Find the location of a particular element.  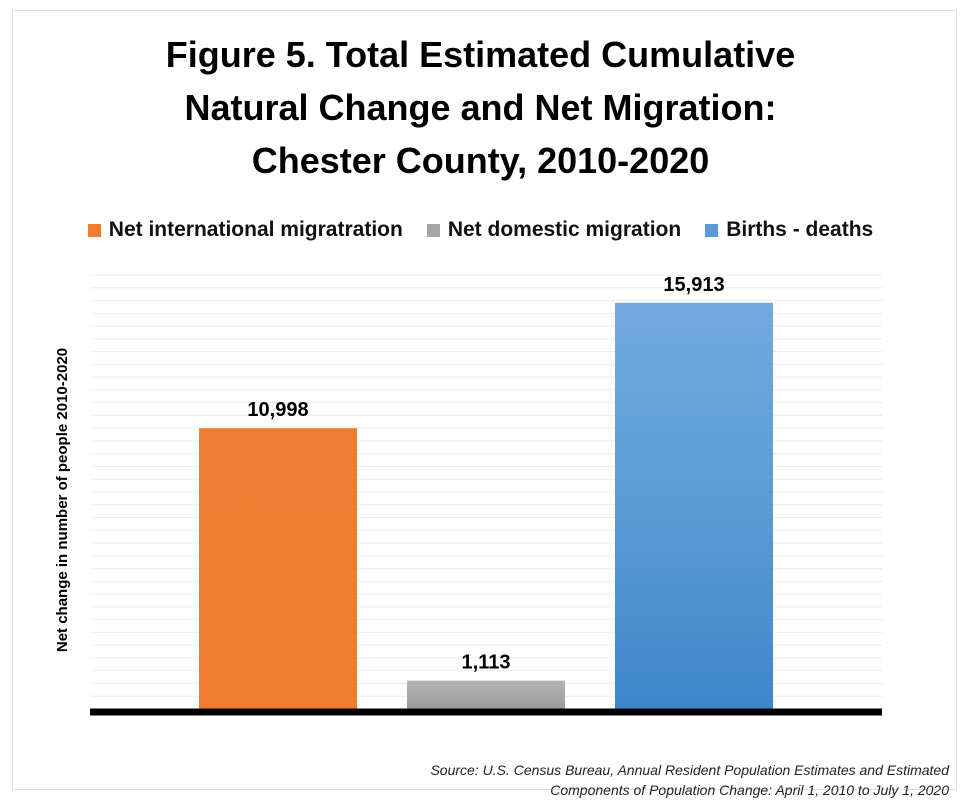

bar-international is located at coordinates (278, 568).